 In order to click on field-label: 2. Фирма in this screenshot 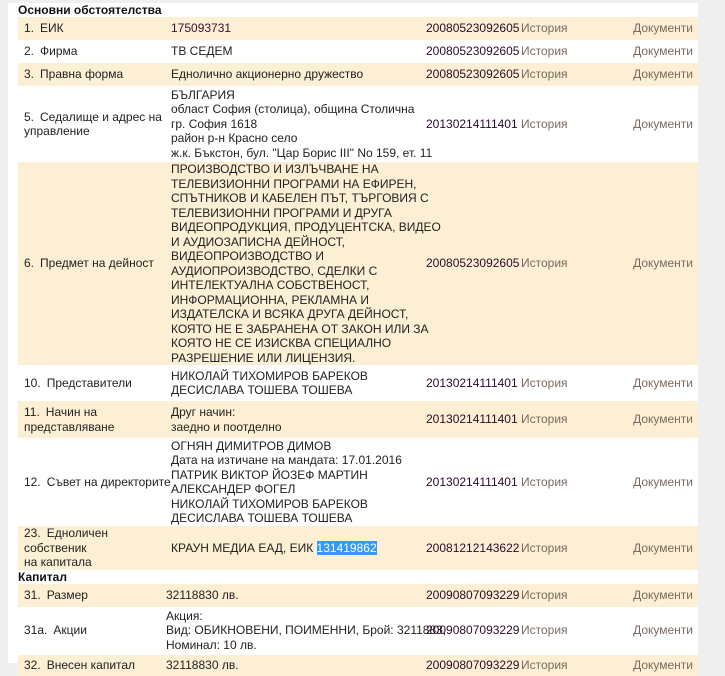, I will do `click(94, 51)`.